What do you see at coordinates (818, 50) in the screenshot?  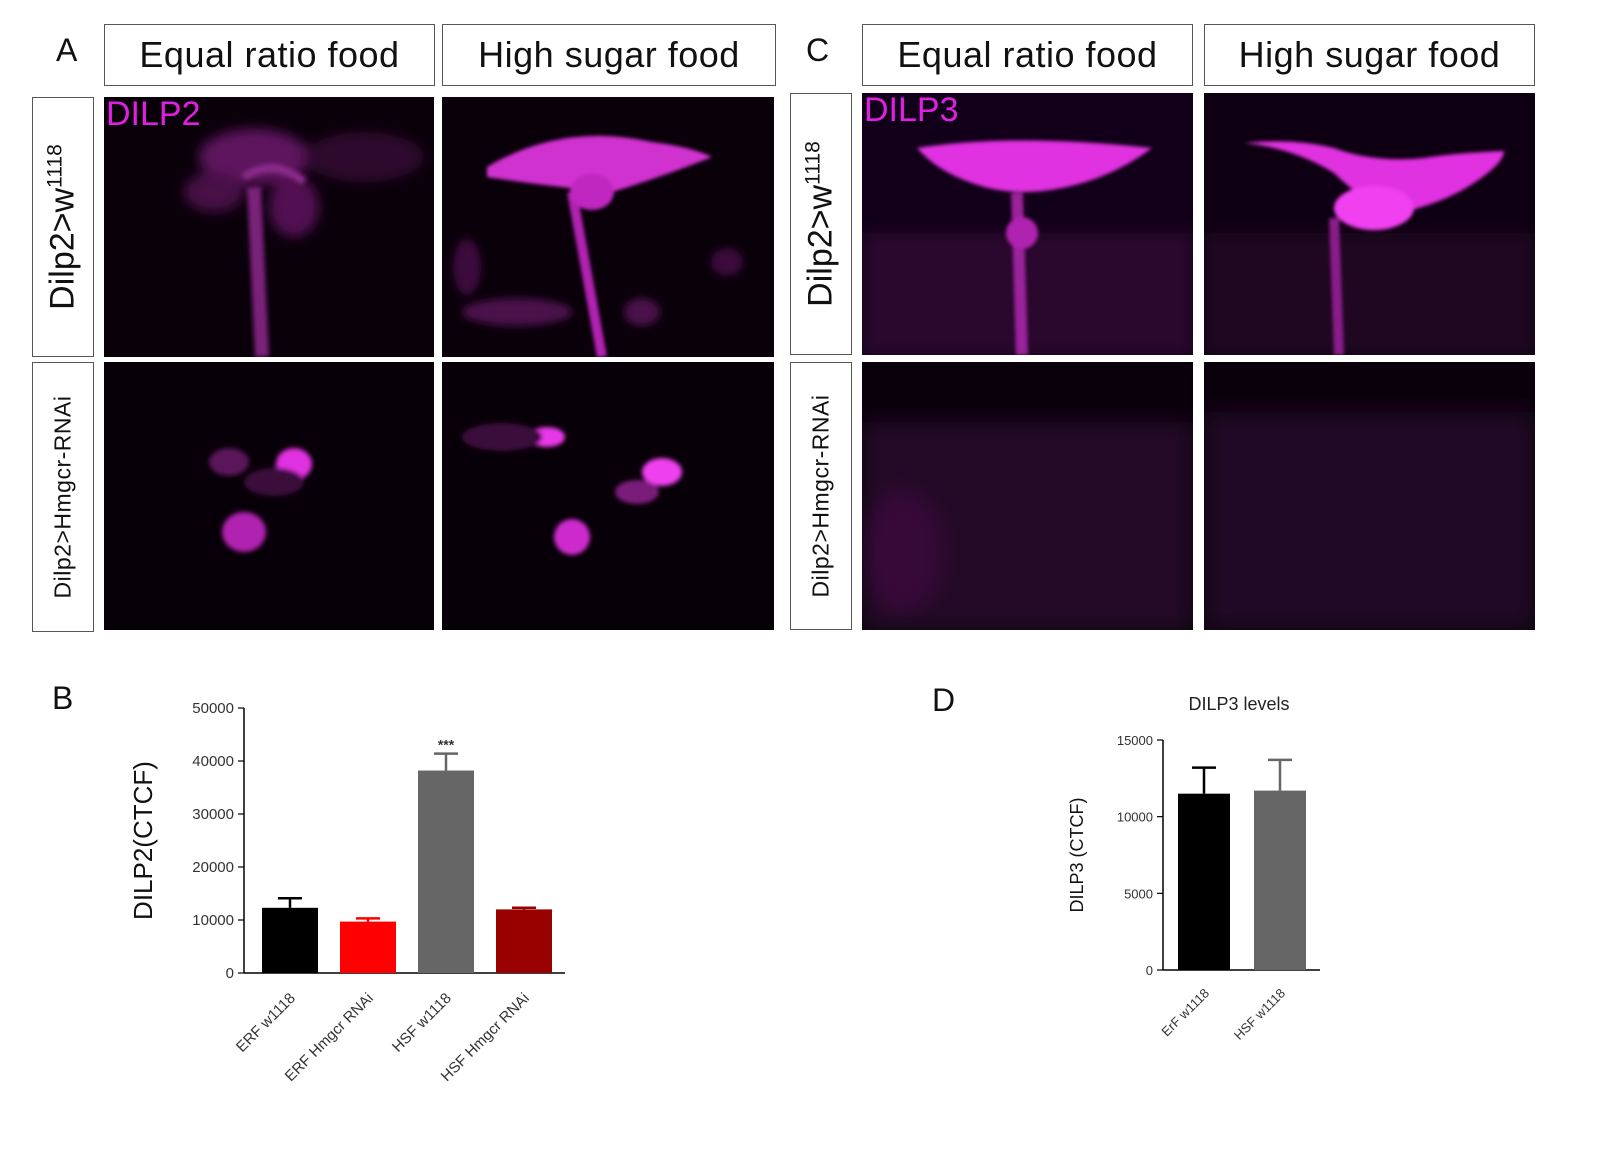 I see `panel-letter-c: C` at bounding box center [818, 50].